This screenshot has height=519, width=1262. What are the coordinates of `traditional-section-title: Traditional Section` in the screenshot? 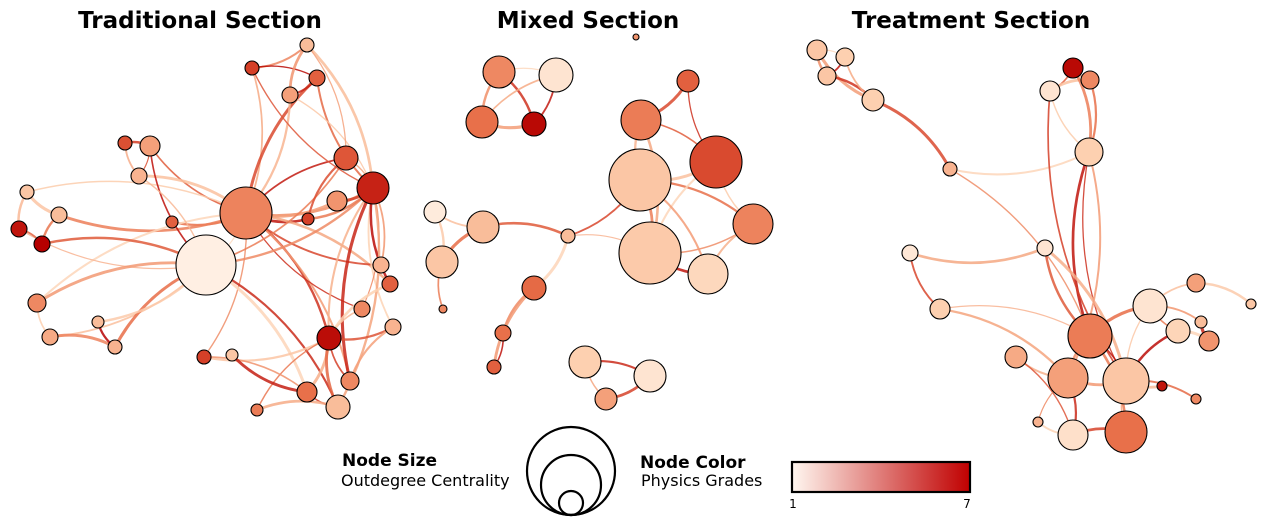 It's located at (200, 21).